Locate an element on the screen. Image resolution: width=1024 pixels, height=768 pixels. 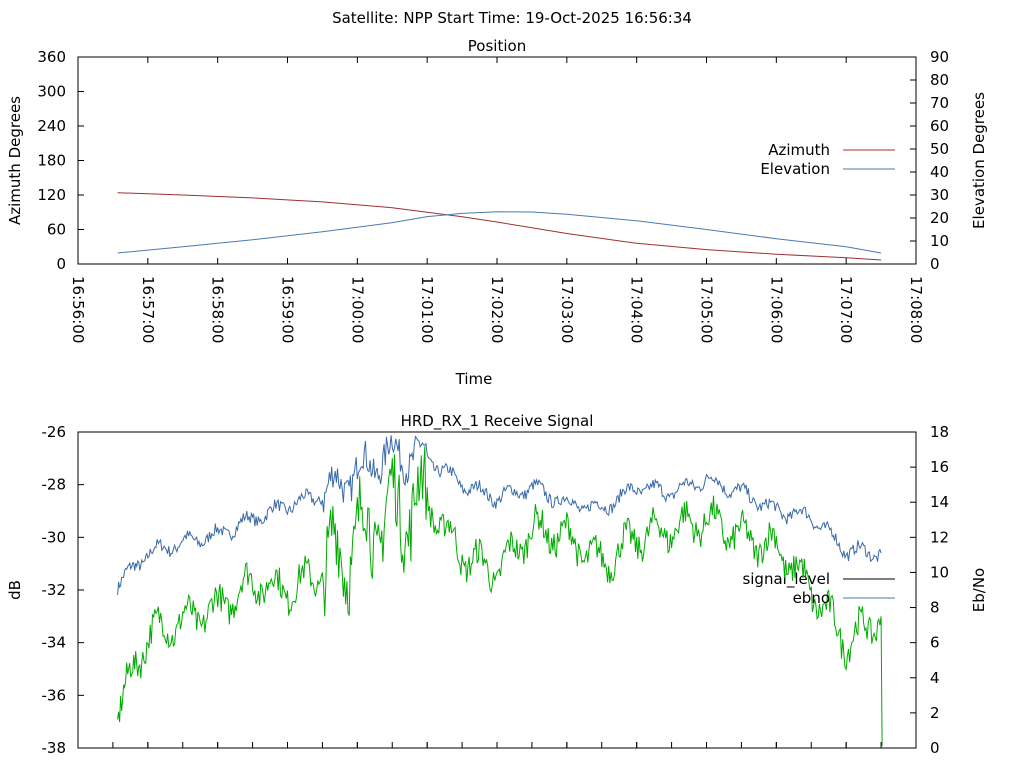
y-tick-label: 240 is located at coordinates (51, 126).